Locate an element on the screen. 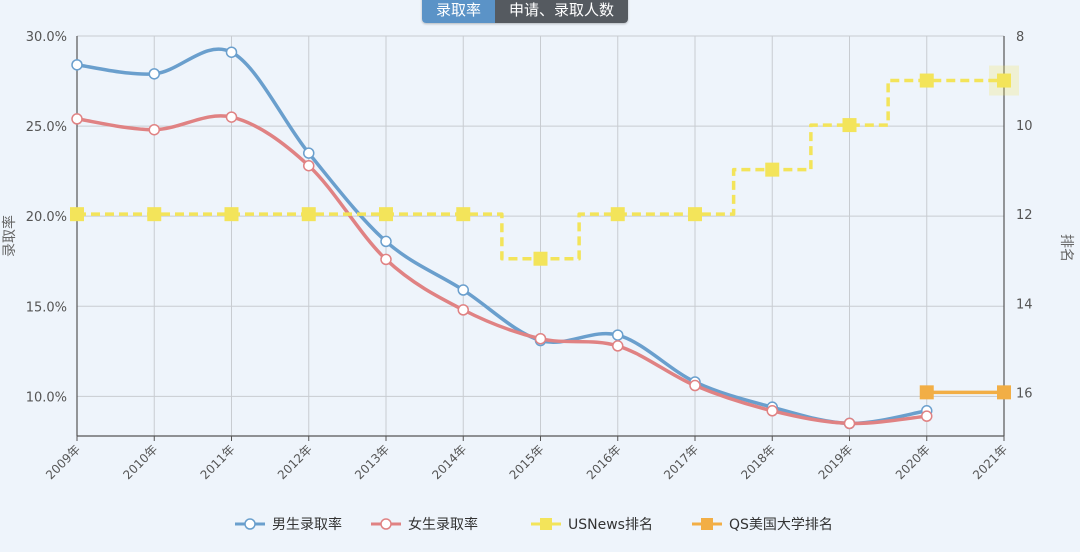  x-tick-label: 2014年 is located at coordinates (449, 462).